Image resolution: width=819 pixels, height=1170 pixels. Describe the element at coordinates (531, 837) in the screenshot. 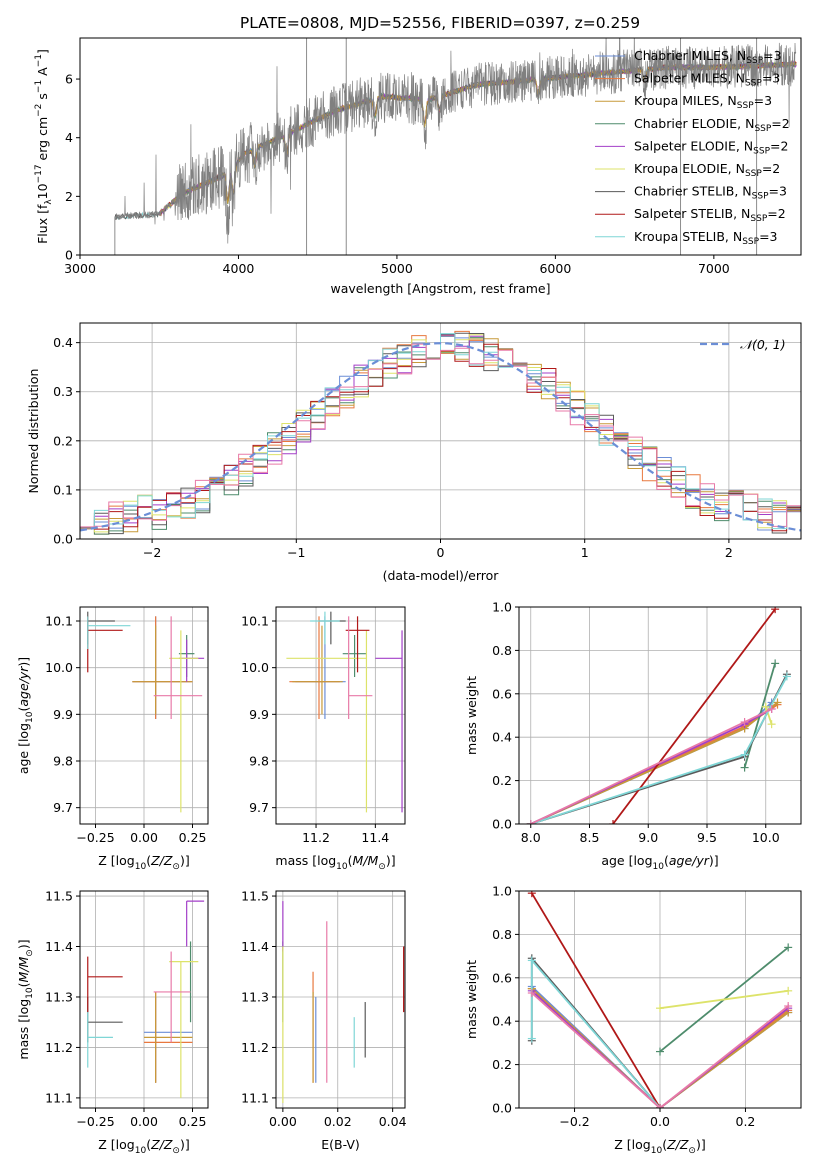

I see `x-tick-label: 8.0` at that location.